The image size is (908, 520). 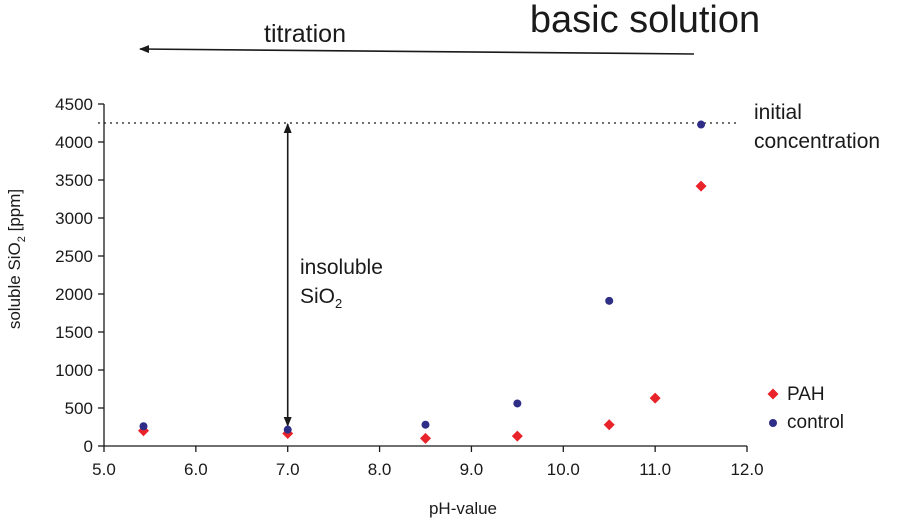 What do you see at coordinates (74, 104) in the screenshot?
I see `y-tick-label: 4500` at bounding box center [74, 104].